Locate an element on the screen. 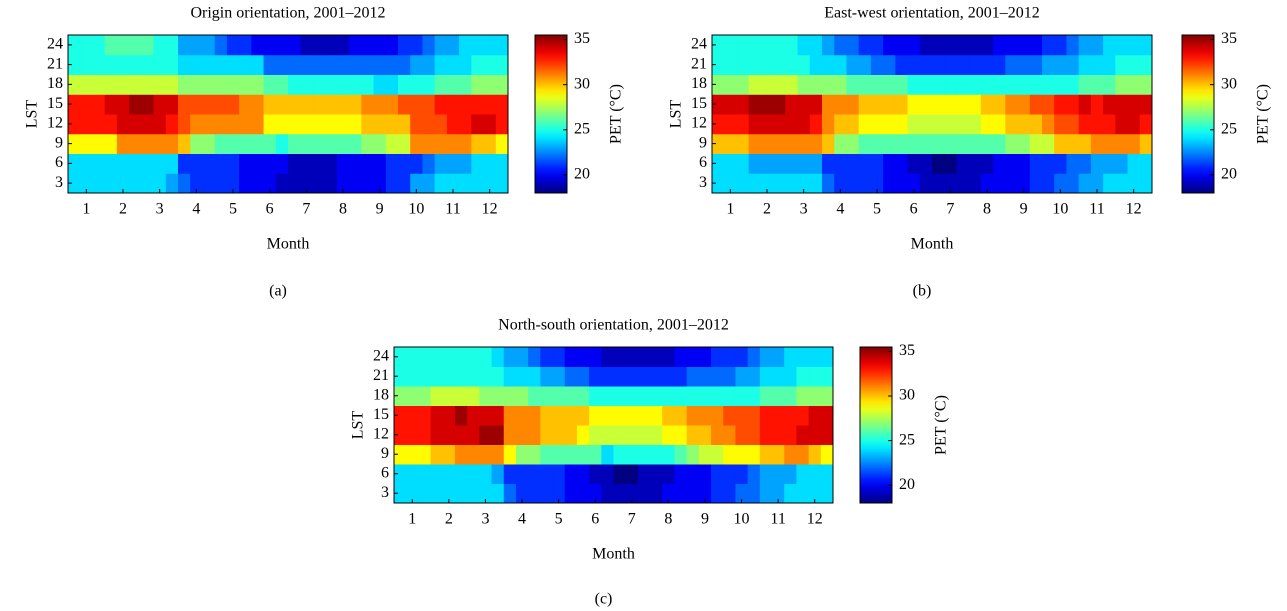 The width and height of the screenshot is (1287, 611). panel-label: (a) is located at coordinates (278, 291).